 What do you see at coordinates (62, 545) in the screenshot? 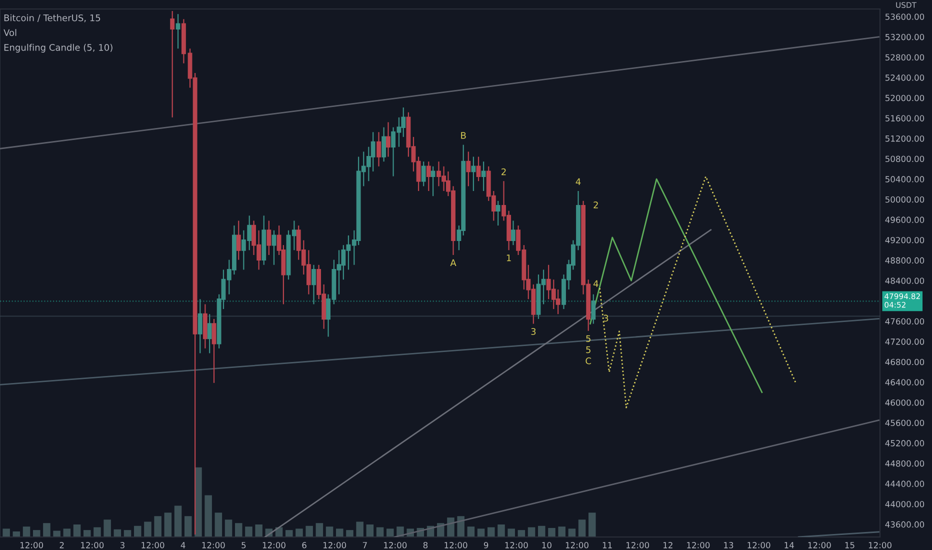
I see `x-tick-label: 2` at bounding box center [62, 545].